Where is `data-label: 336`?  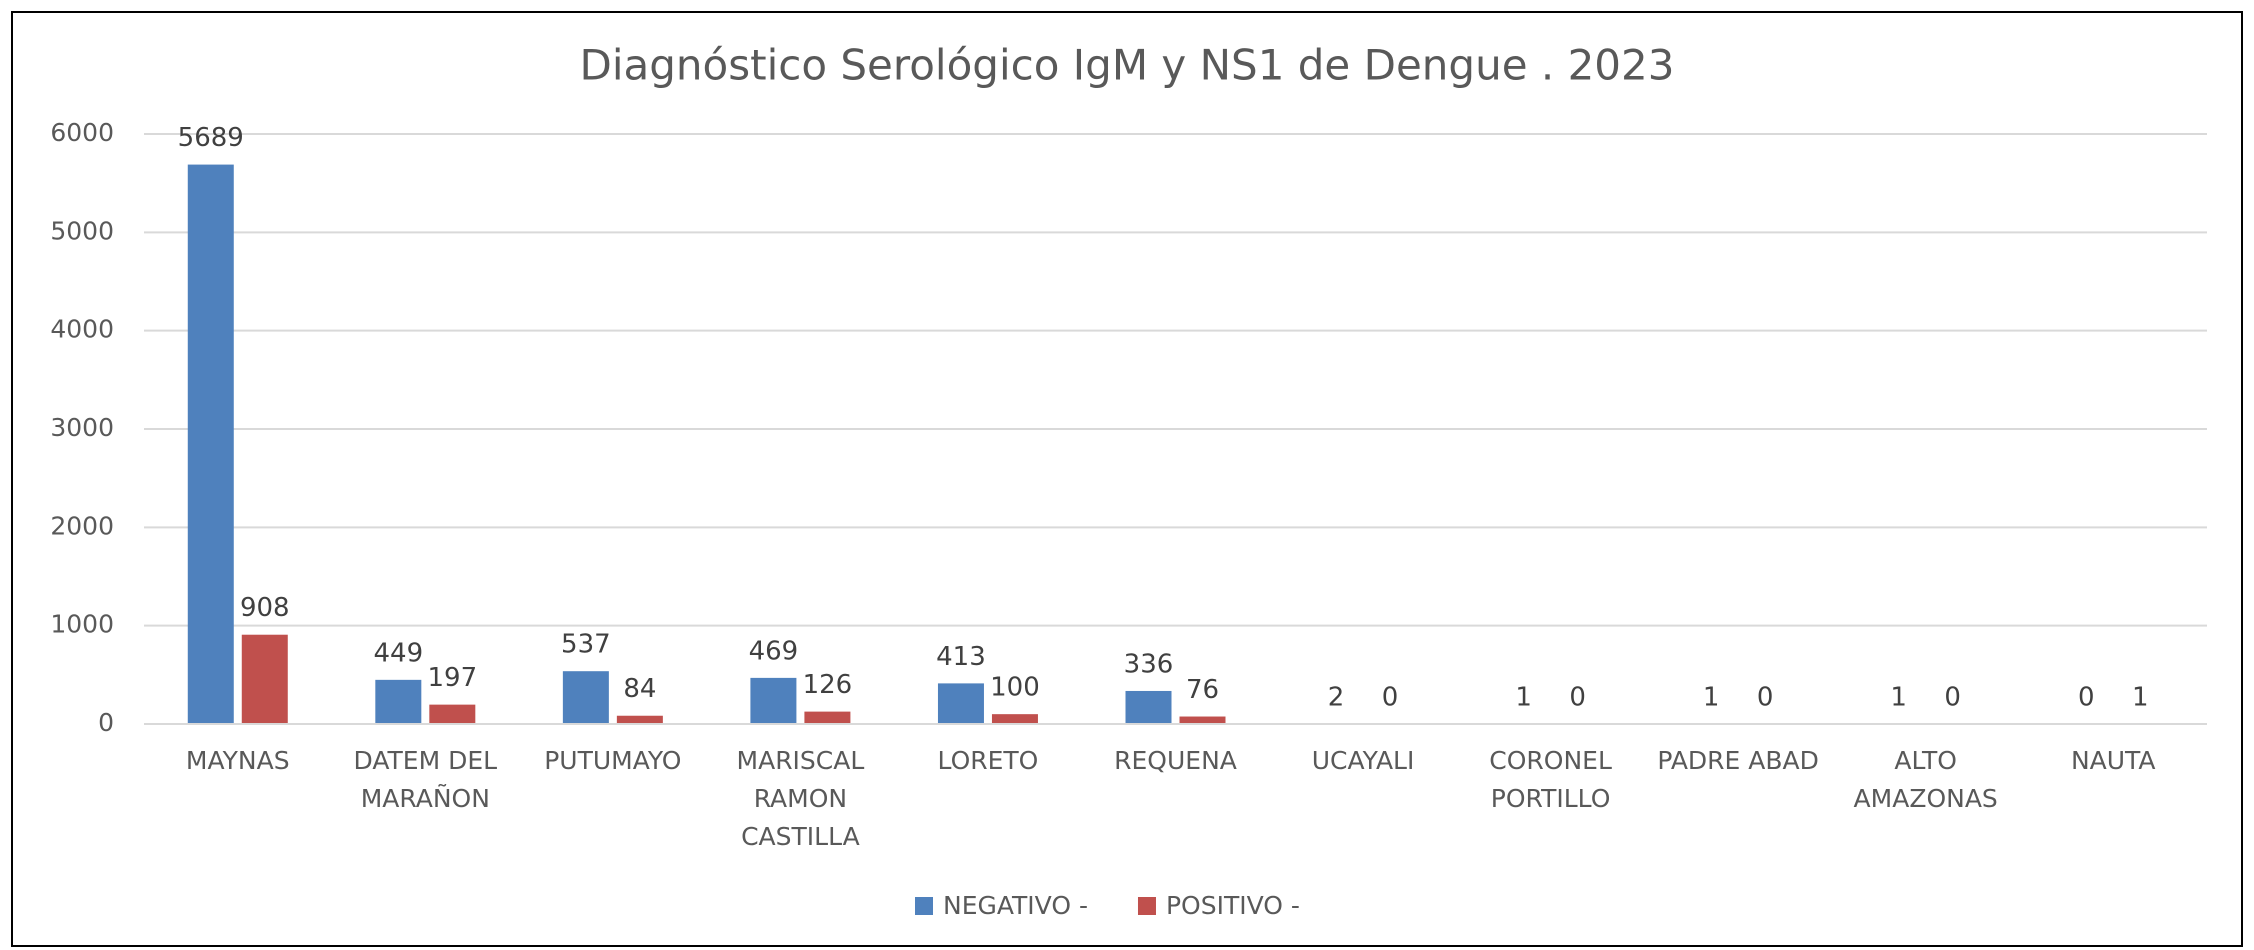
data-label: 336 is located at coordinates (1149, 664).